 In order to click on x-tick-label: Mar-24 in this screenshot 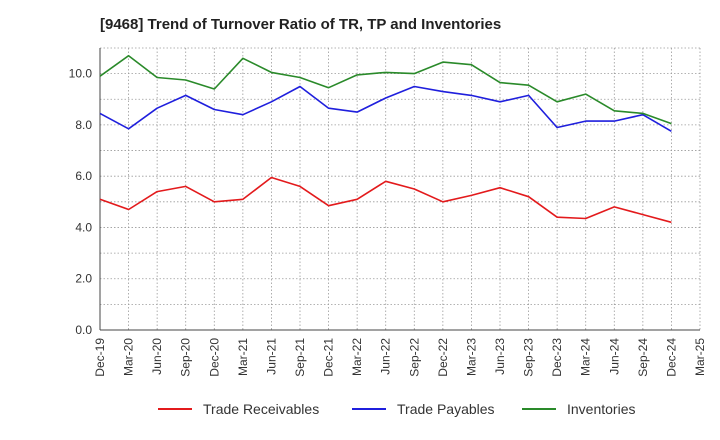, I will do `click(586, 357)`.